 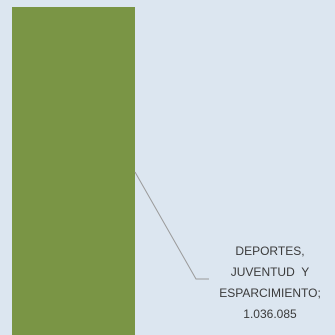 I want to click on data-label-line-2: JUVENTUD Y, so click(x=270, y=272).